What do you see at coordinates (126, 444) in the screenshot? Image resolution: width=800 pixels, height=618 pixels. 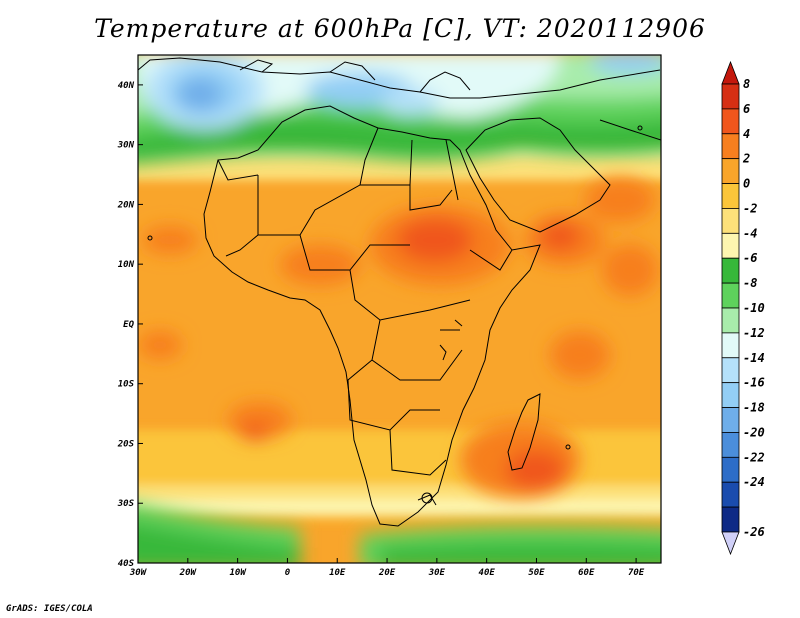 I see `lat-tick-label: 20S` at bounding box center [126, 444].